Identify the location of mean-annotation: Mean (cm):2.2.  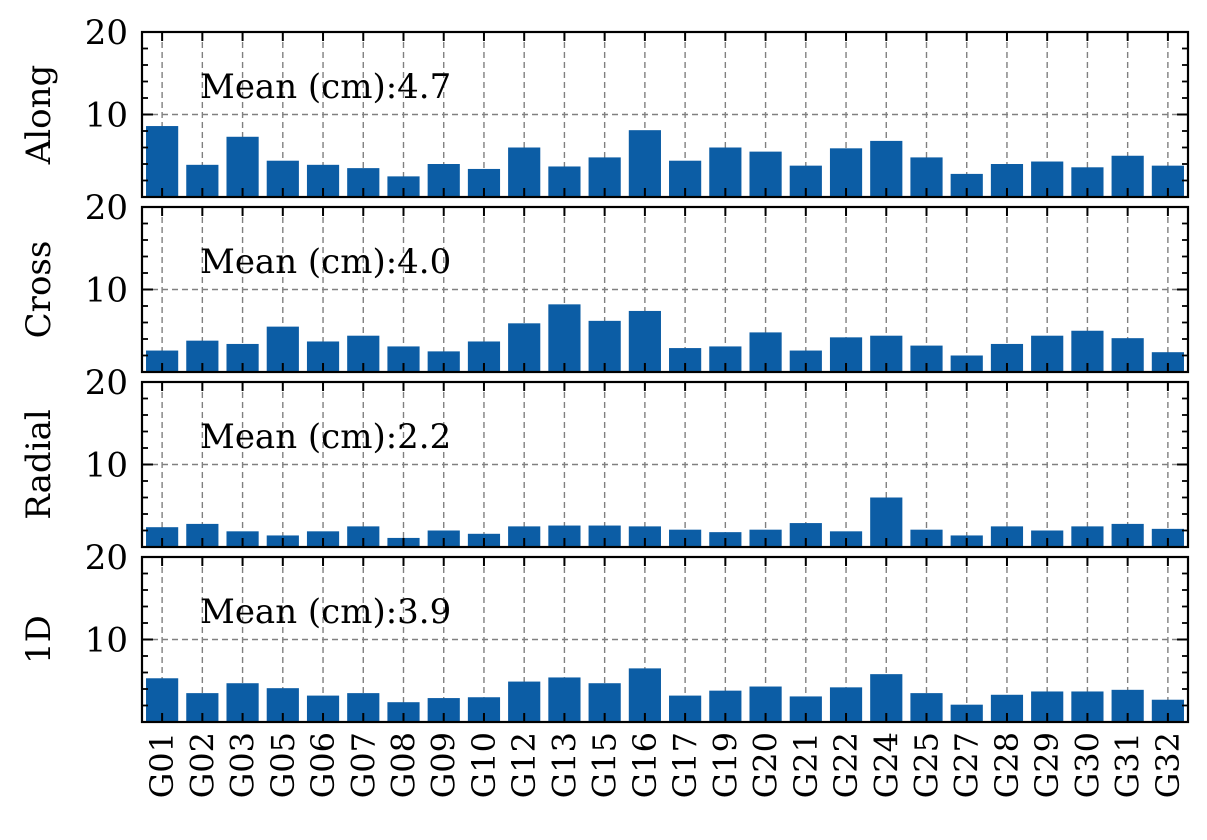
(325, 437).